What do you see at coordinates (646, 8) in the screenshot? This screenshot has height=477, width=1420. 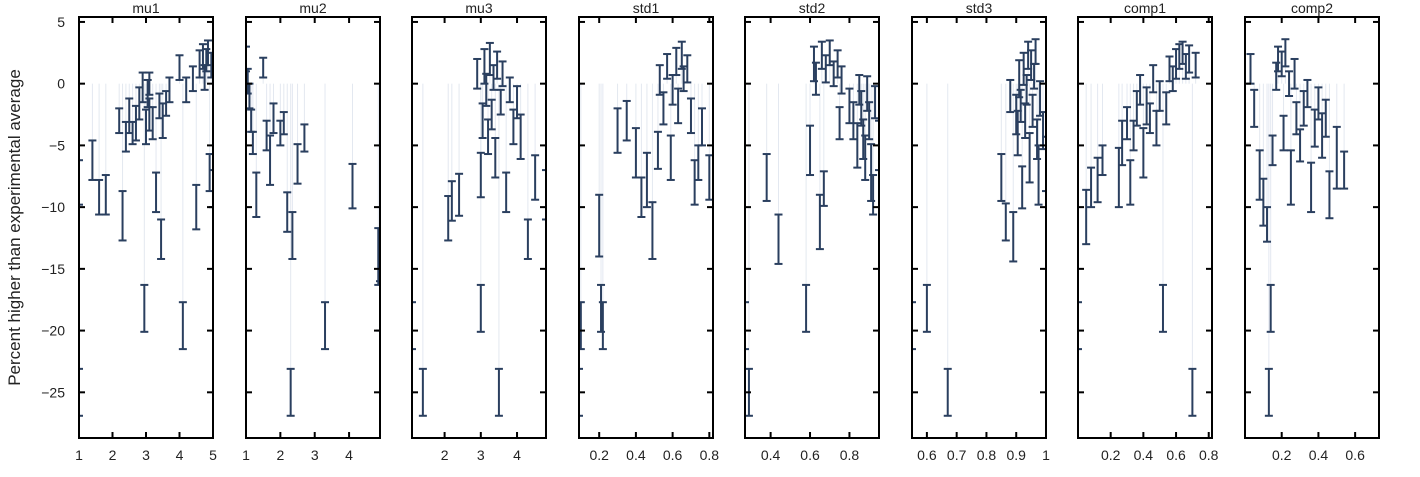 I see `panel-title: std1` at bounding box center [646, 8].